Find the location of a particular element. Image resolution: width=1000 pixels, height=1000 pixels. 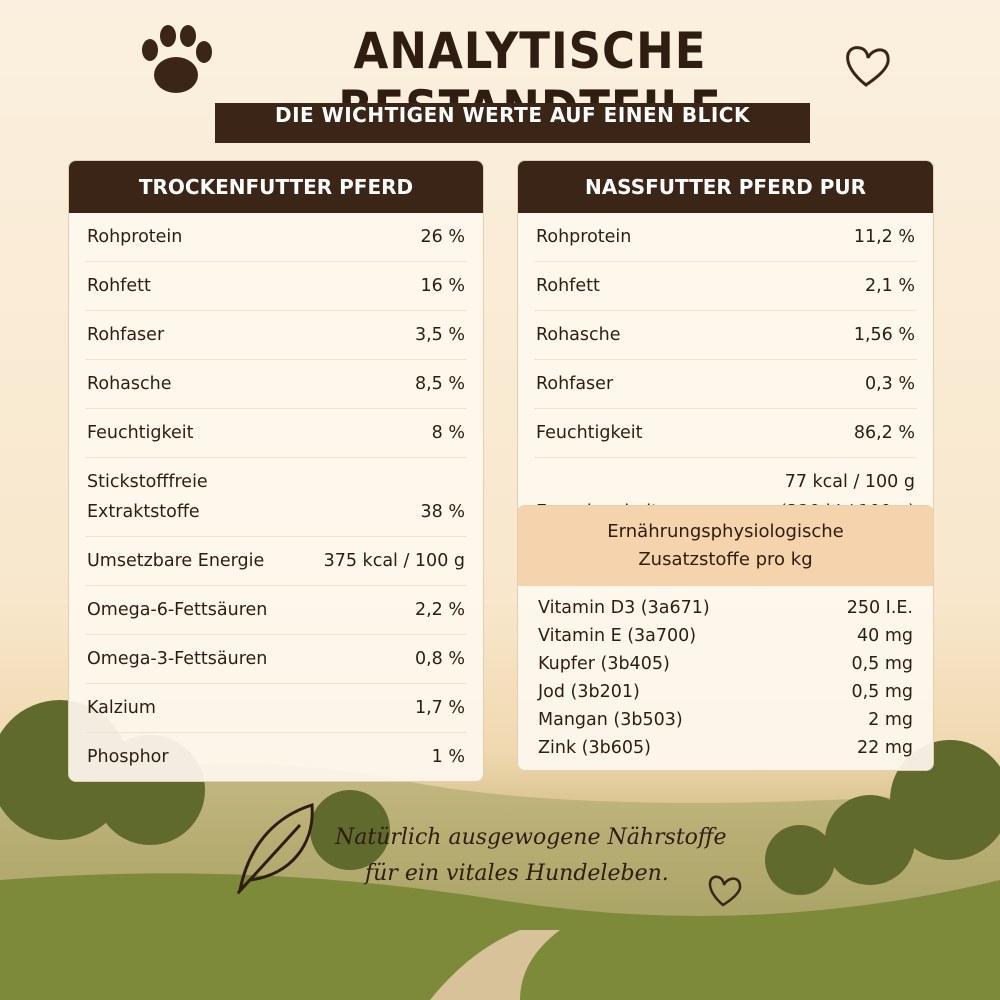

label-line: Vitamin D3 (3a671) is located at coordinates (624, 608).